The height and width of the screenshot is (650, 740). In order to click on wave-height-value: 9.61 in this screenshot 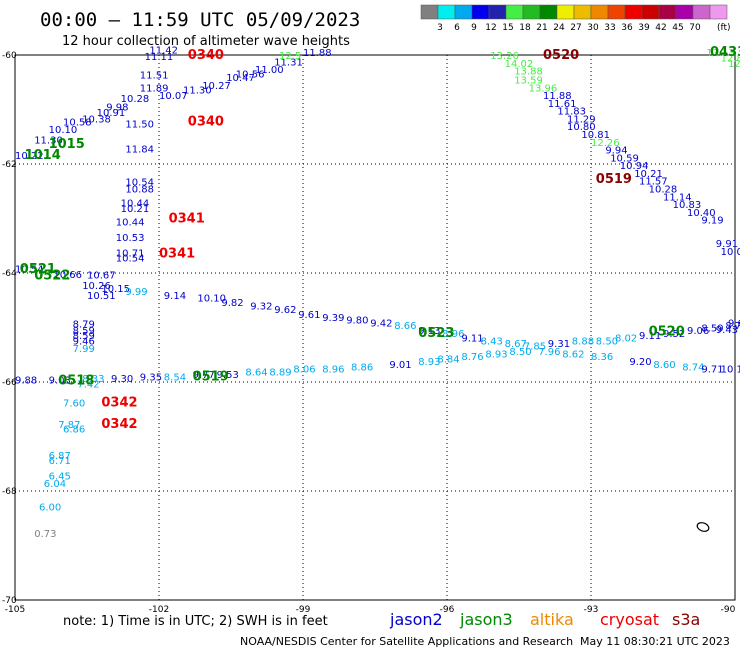, I will do `click(309, 315)`.